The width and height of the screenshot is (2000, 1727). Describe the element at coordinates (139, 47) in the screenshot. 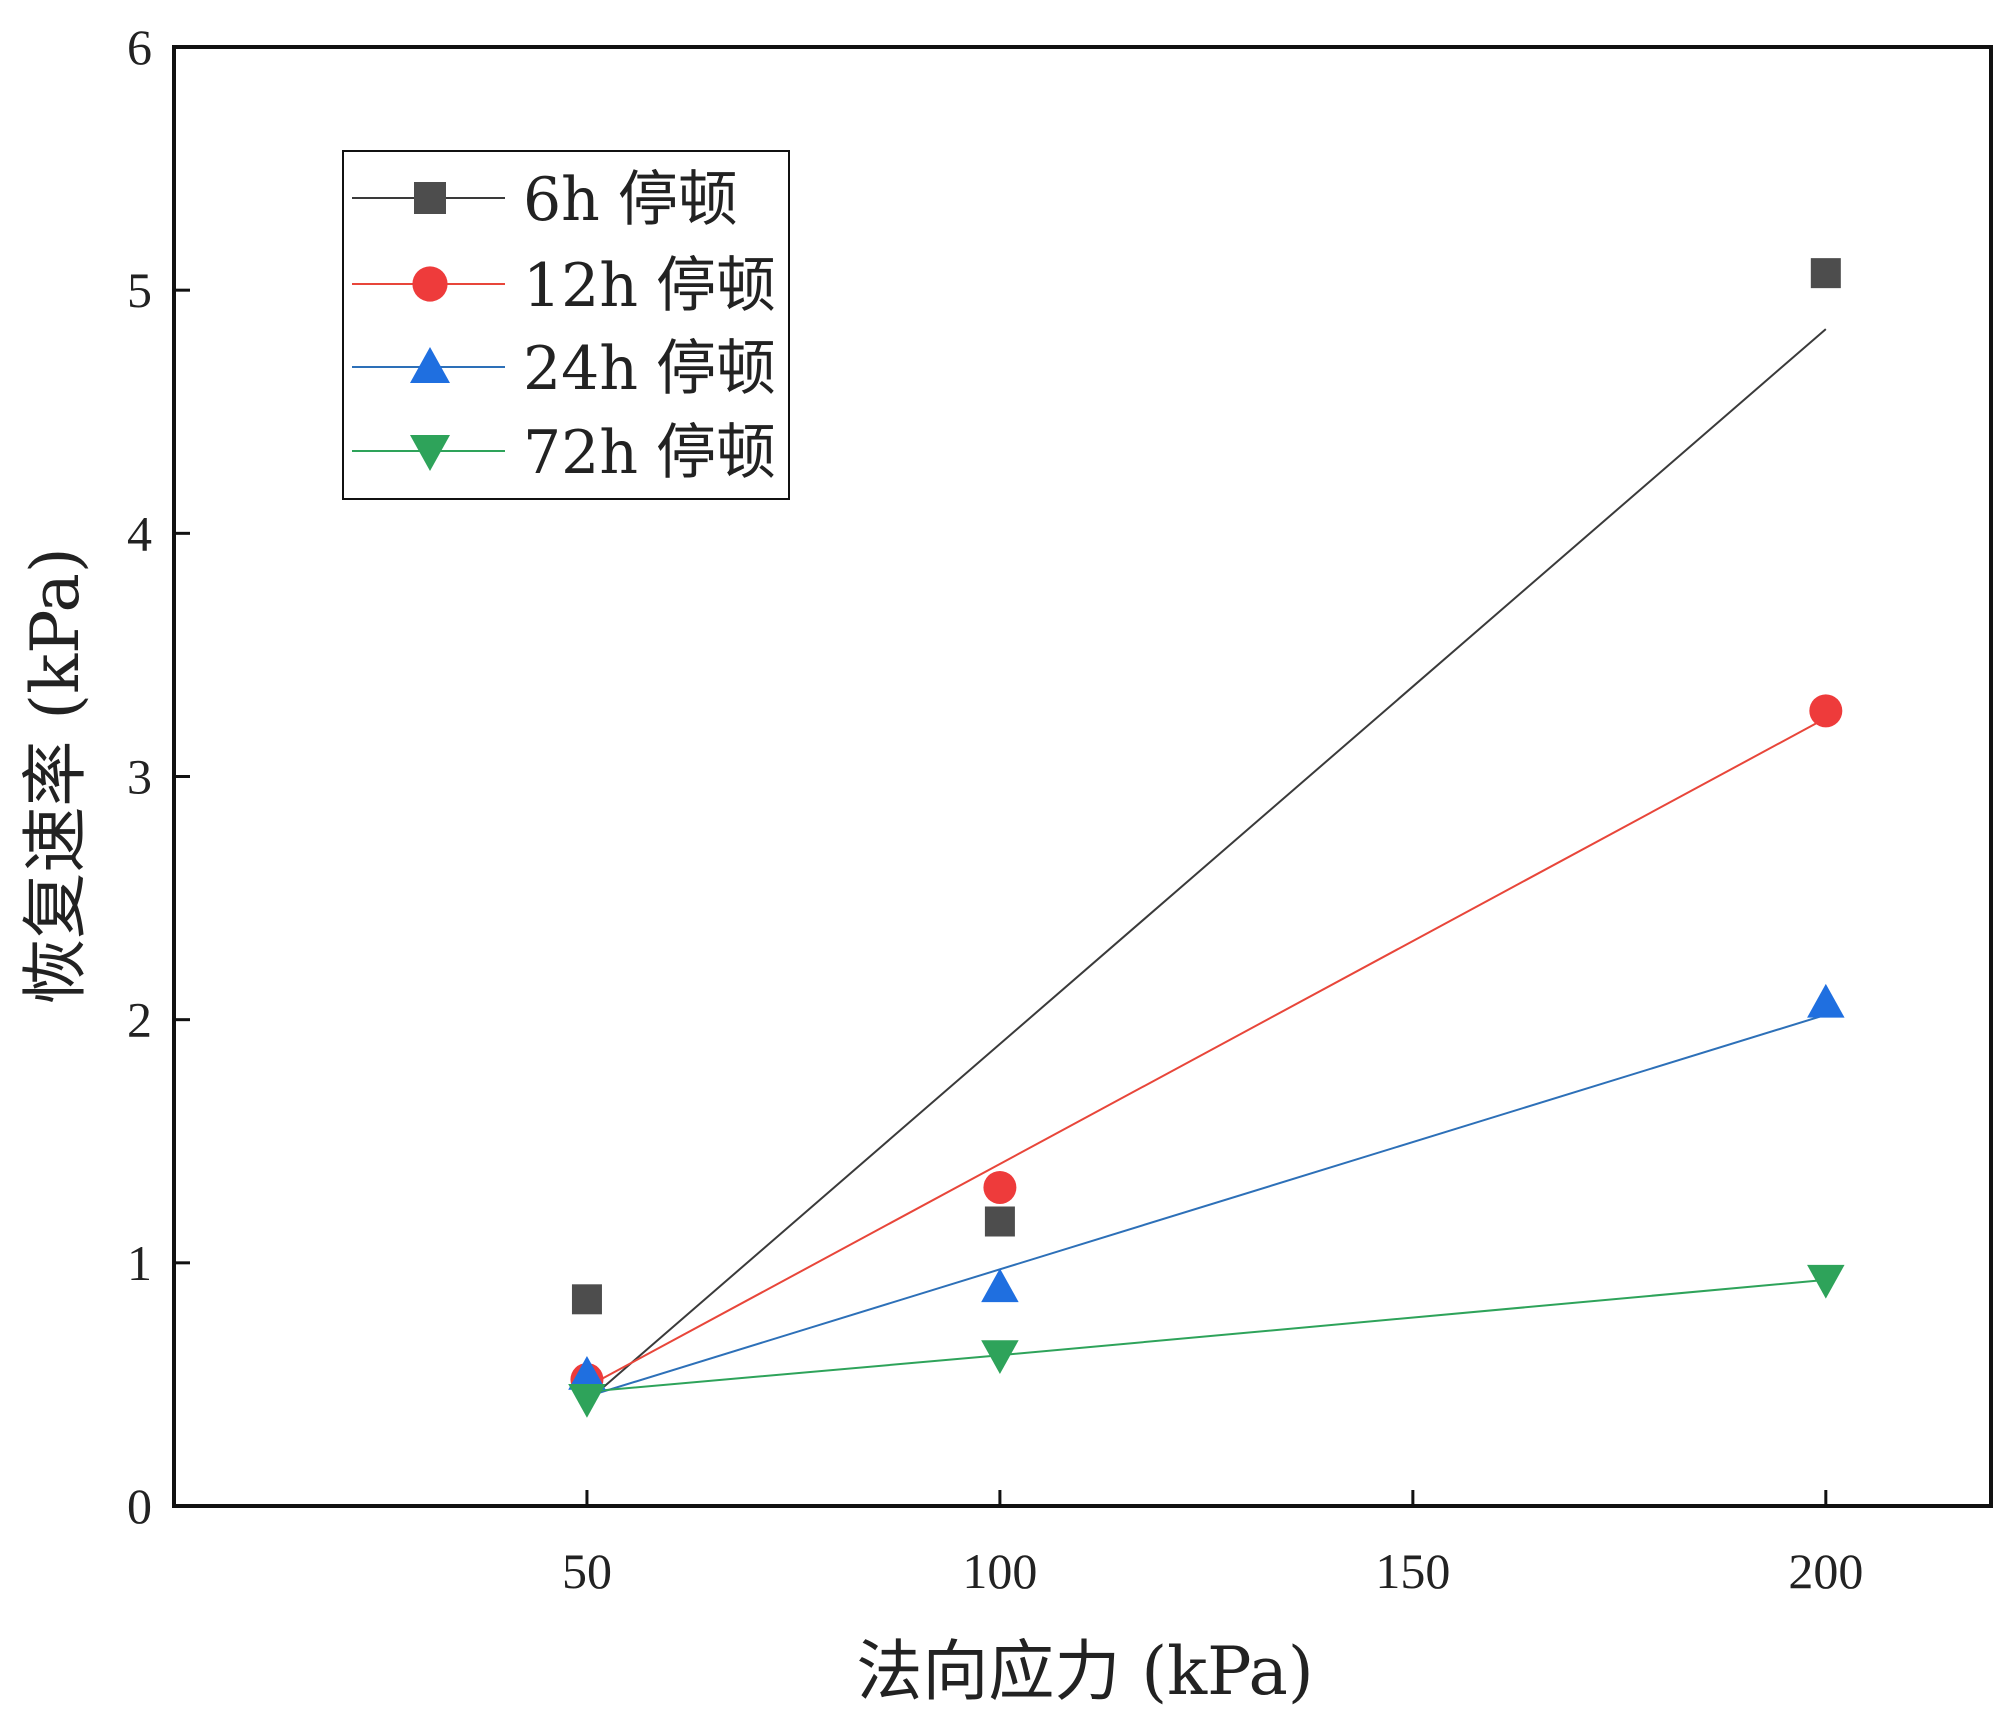

I see `y-tick-label: 6` at that location.